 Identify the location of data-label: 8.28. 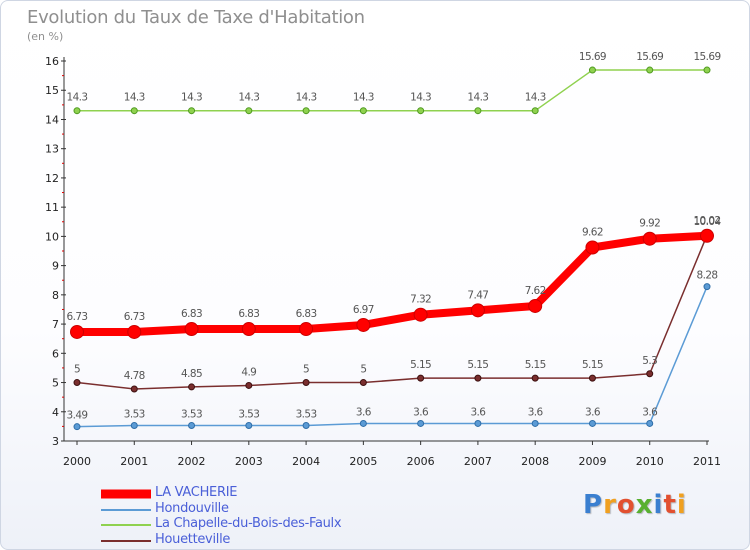
(707, 276).